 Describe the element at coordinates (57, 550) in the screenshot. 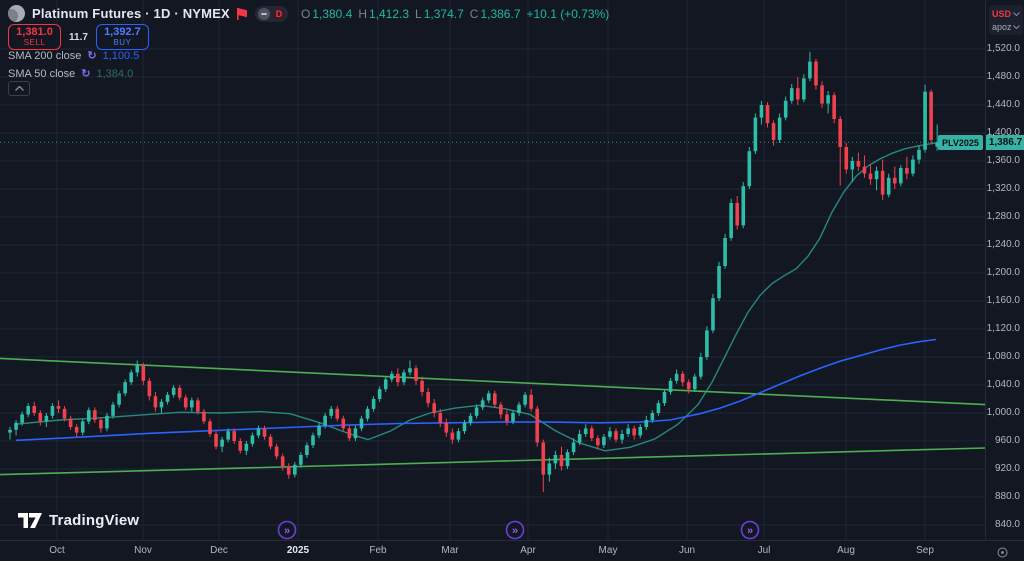

I see `time-label: Oct` at that location.